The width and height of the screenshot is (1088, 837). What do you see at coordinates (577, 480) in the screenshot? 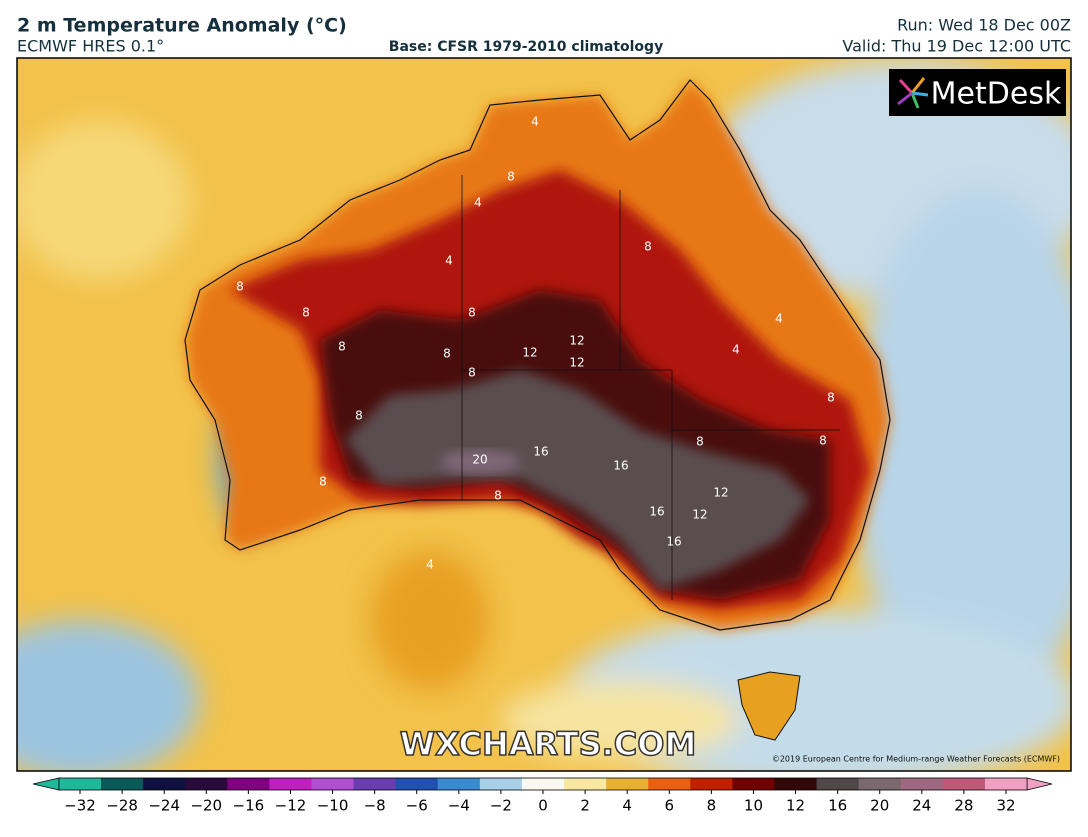
I see `extreme-region` at bounding box center [577, 480].